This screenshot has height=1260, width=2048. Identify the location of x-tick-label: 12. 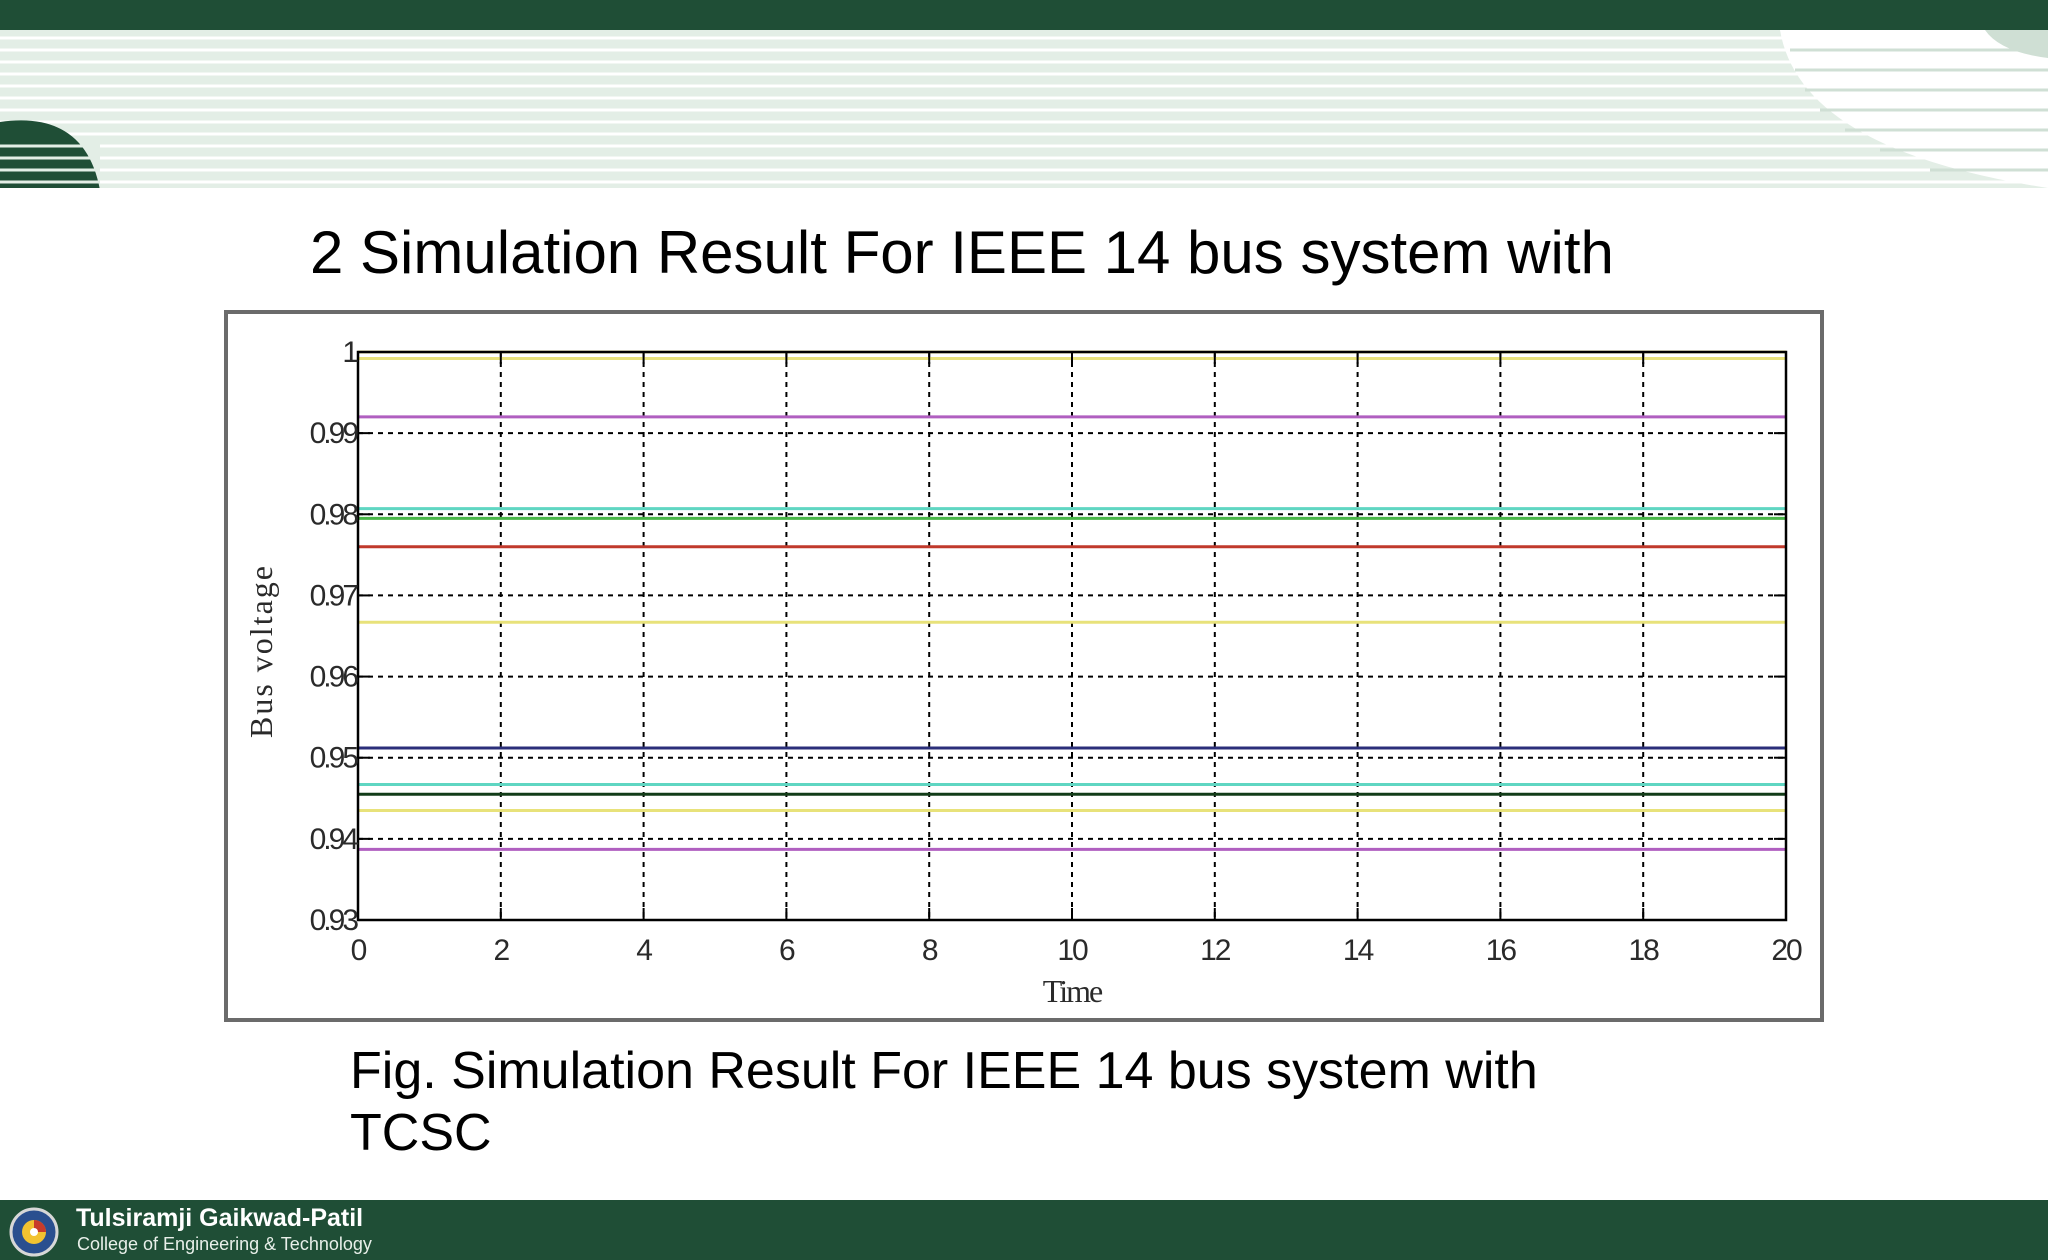
(1215, 950).